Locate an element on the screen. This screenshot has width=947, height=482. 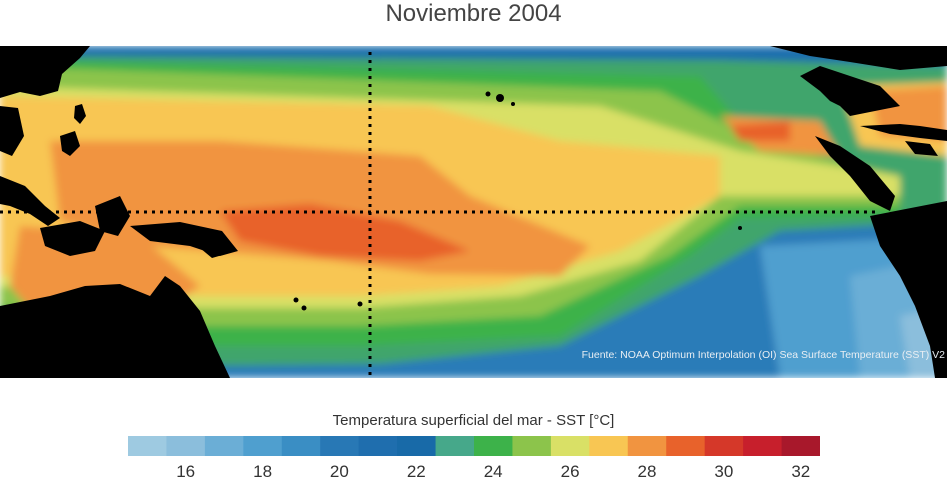
colorbar-tick-label: 32 is located at coordinates (801, 471).